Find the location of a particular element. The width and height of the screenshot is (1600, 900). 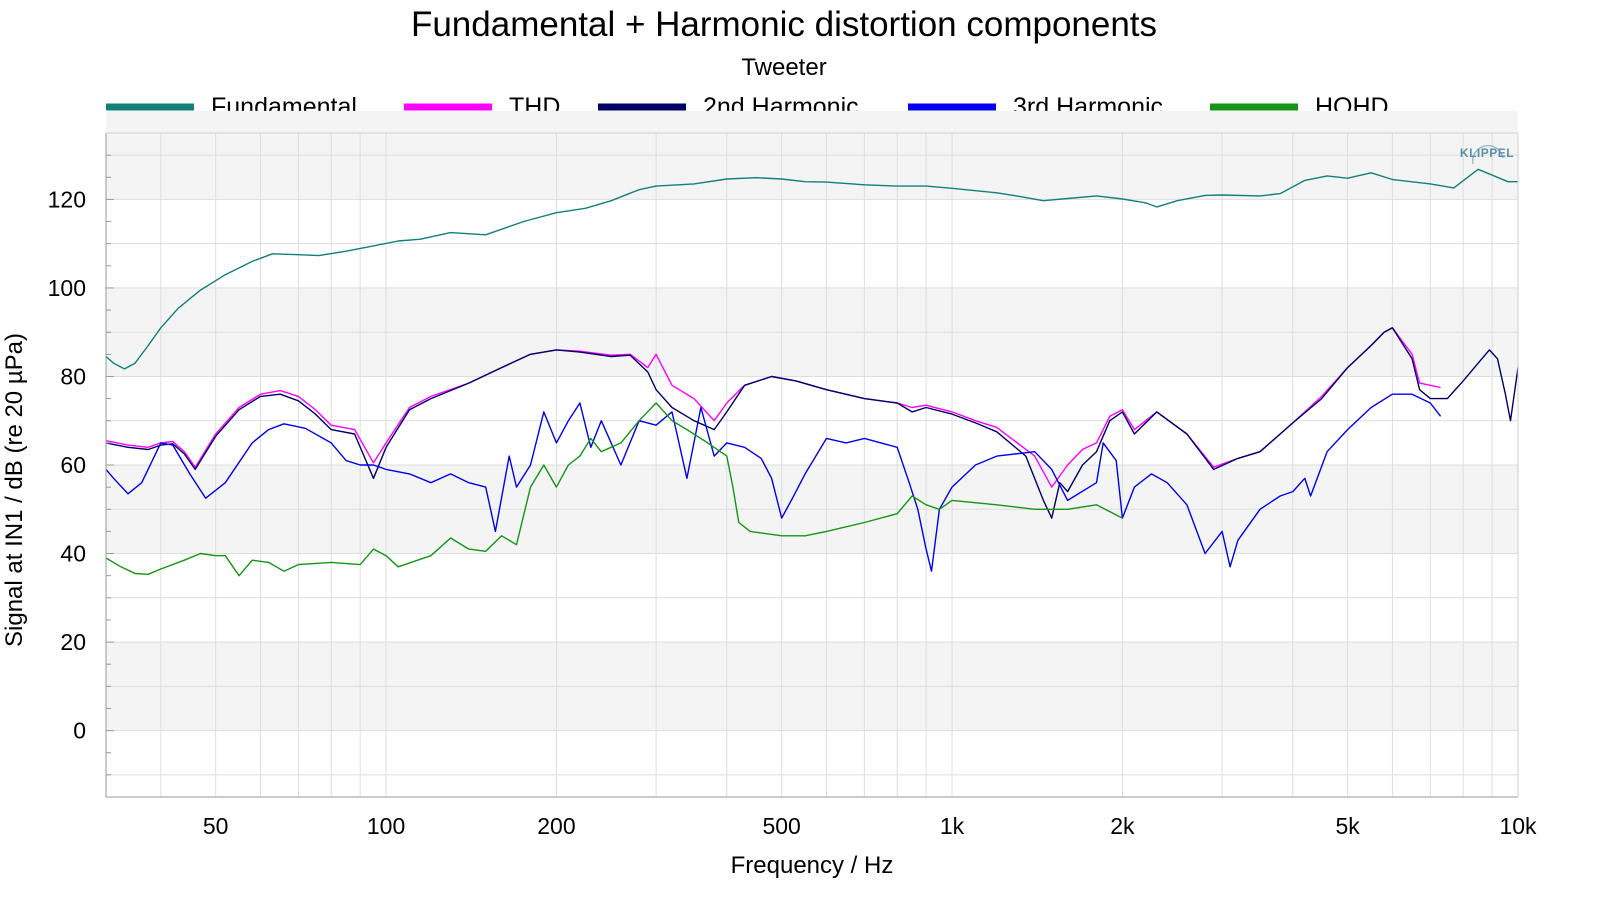

klippel-logo-text: KLIPPEL is located at coordinates (1487, 153).